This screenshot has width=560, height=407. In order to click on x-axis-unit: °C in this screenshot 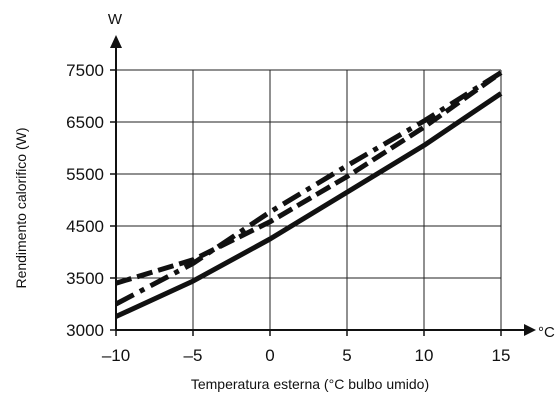, I will do `click(546, 332)`.